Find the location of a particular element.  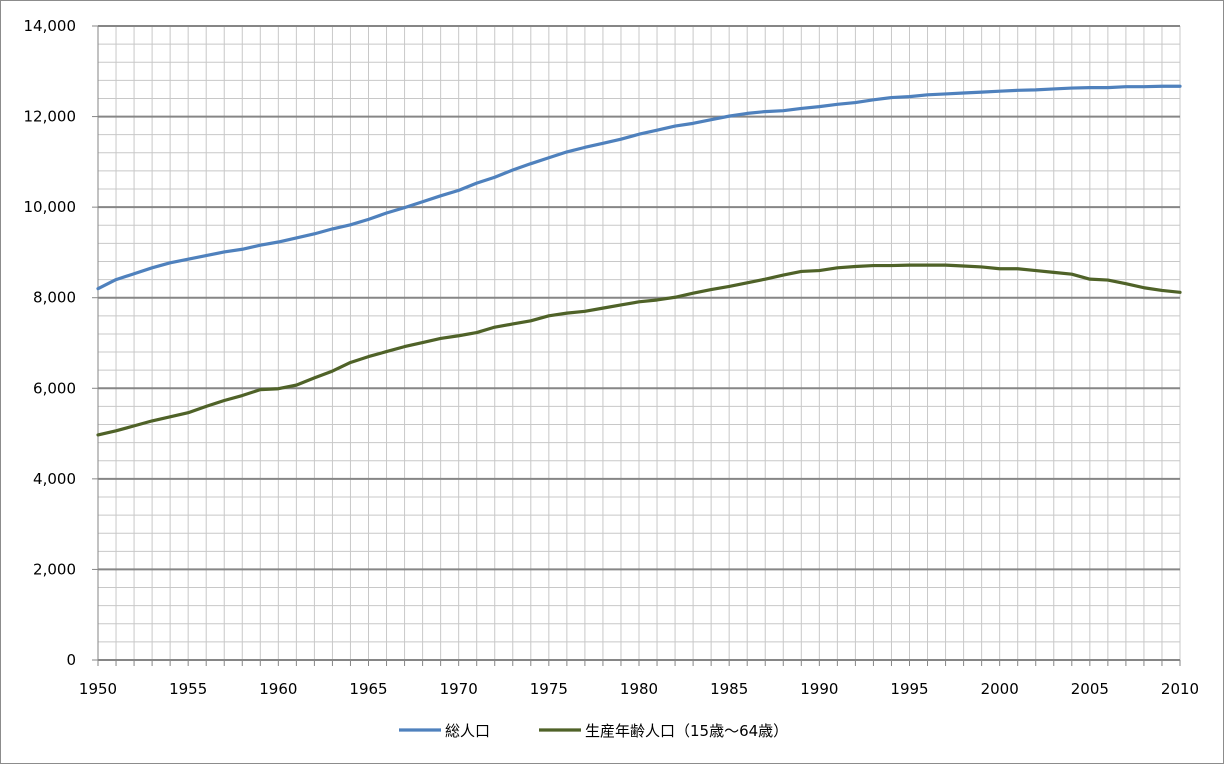

legend-label-1: 総人口 is located at coordinates (467, 731).